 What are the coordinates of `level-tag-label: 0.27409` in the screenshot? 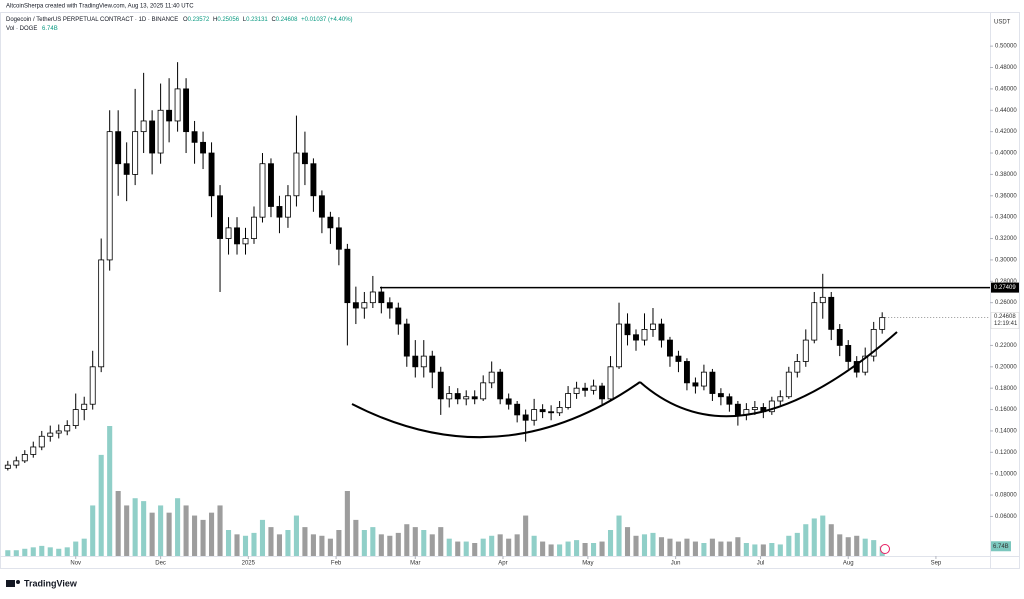 It's located at (1005, 288).